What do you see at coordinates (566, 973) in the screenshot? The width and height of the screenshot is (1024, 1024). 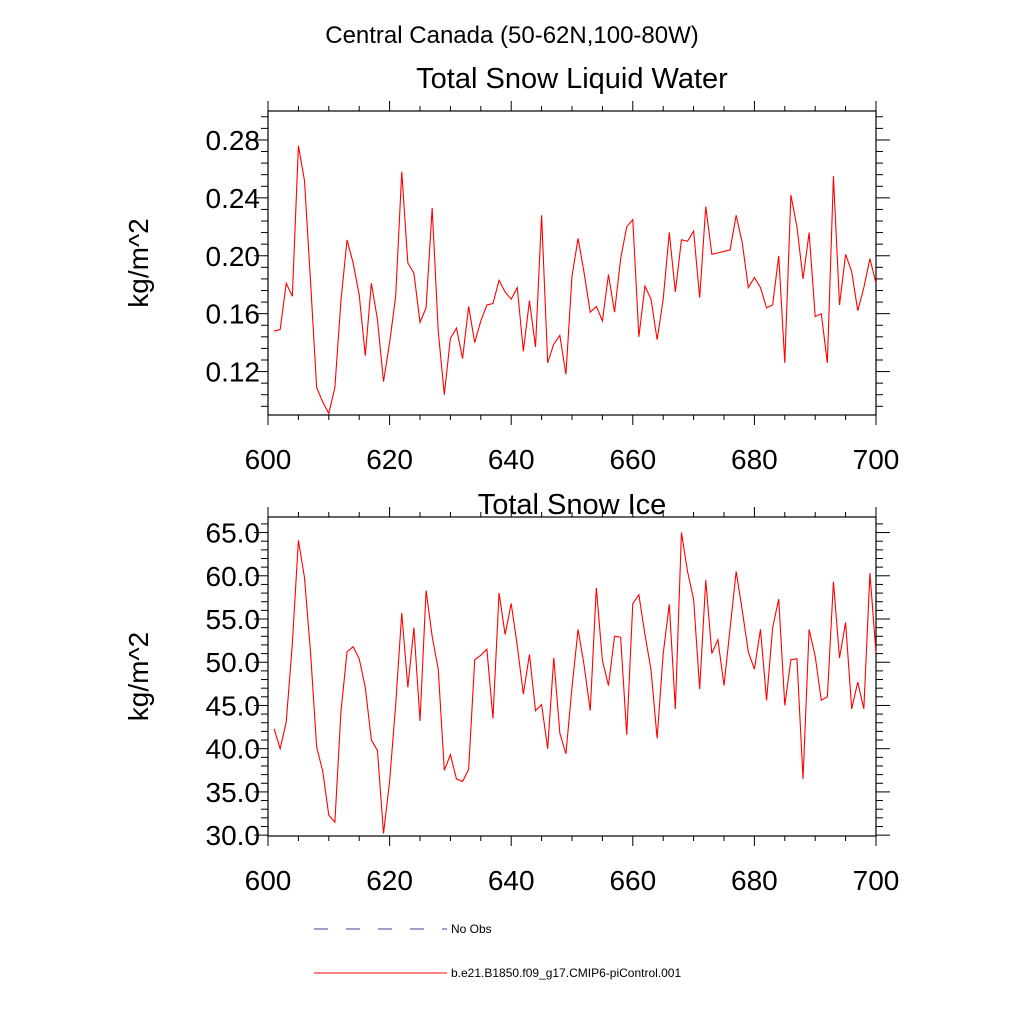 I see `legend-label-2: b.e21.B1850.f09_g17.CMIP6-piControl.001` at bounding box center [566, 973].